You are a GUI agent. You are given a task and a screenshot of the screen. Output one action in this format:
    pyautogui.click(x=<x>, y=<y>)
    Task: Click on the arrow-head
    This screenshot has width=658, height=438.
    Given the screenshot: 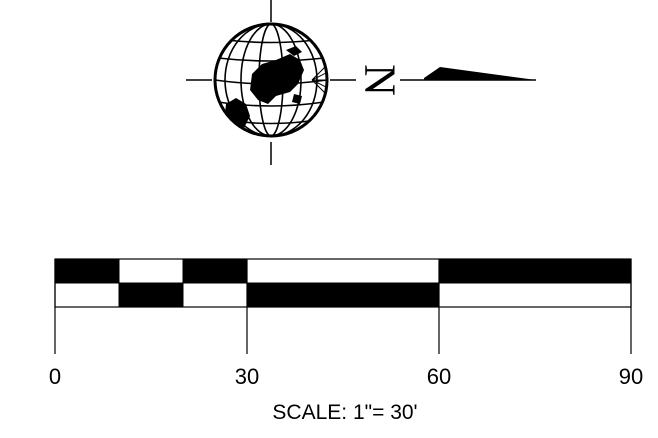 What is the action you would take?
    pyautogui.click(x=480, y=73)
    